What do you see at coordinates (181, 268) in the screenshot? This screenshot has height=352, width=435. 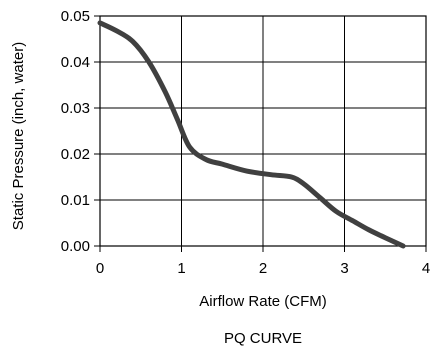 I see `x-tick-label: 1` at bounding box center [181, 268].